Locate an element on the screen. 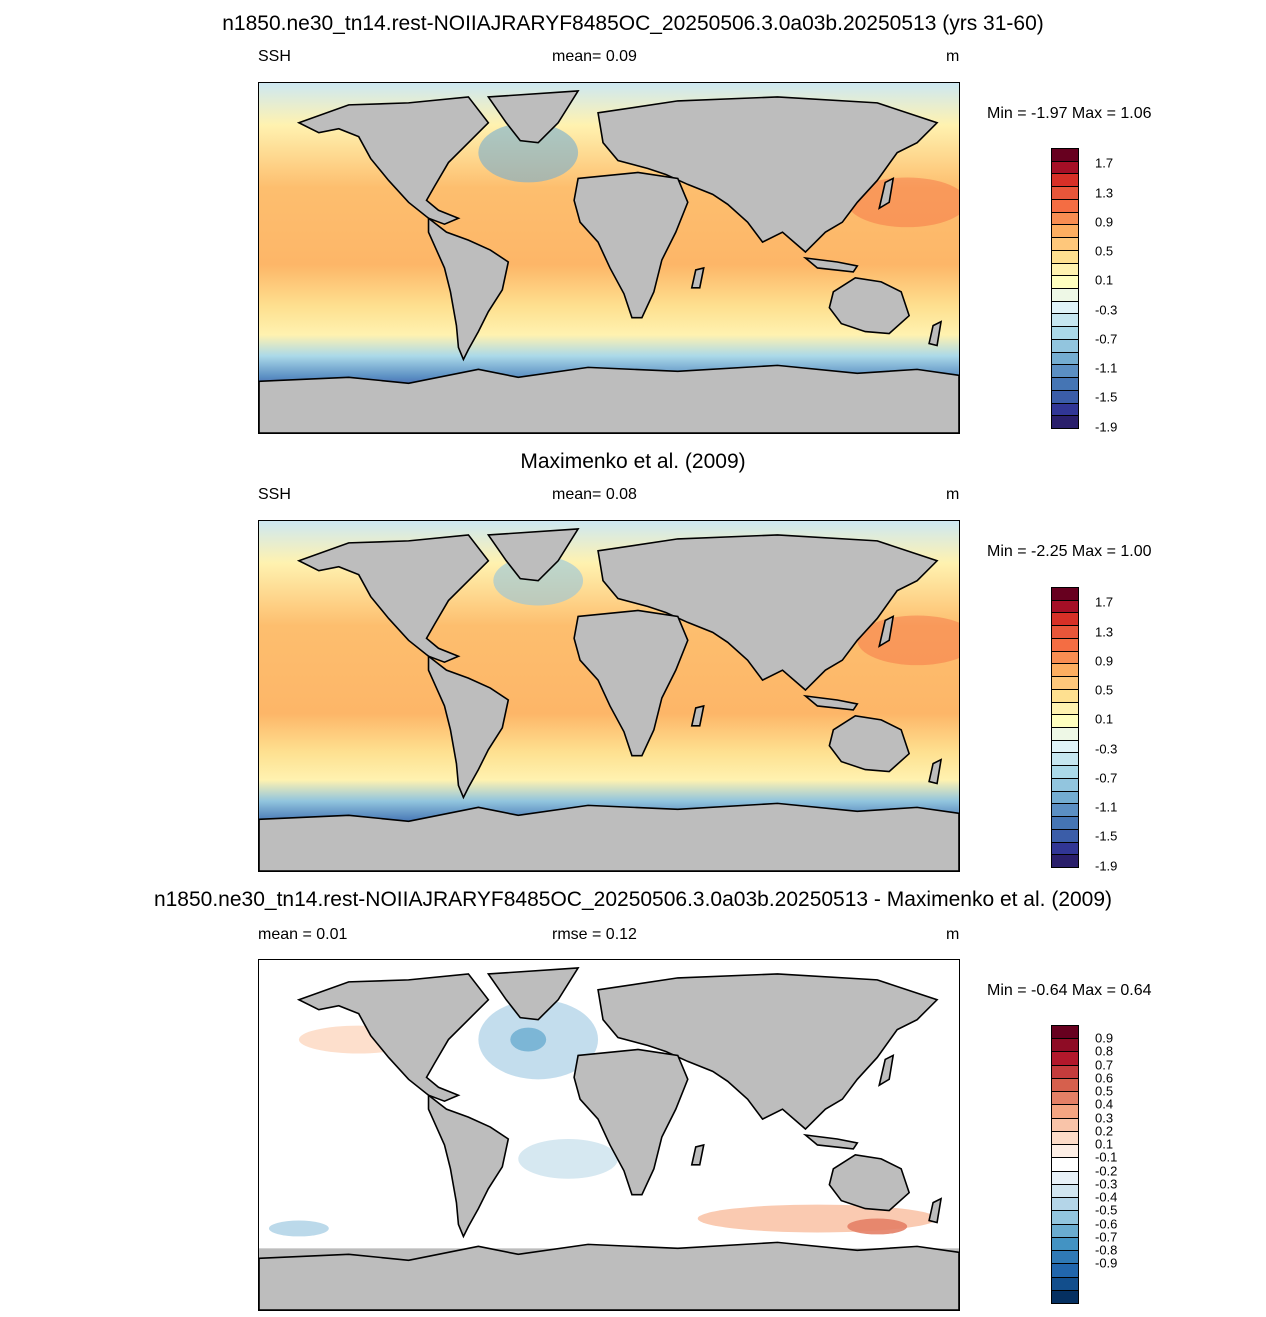 The width and height of the screenshot is (1266, 1317). mean-label: mean= 0.08 is located at coordinates (594, 494).